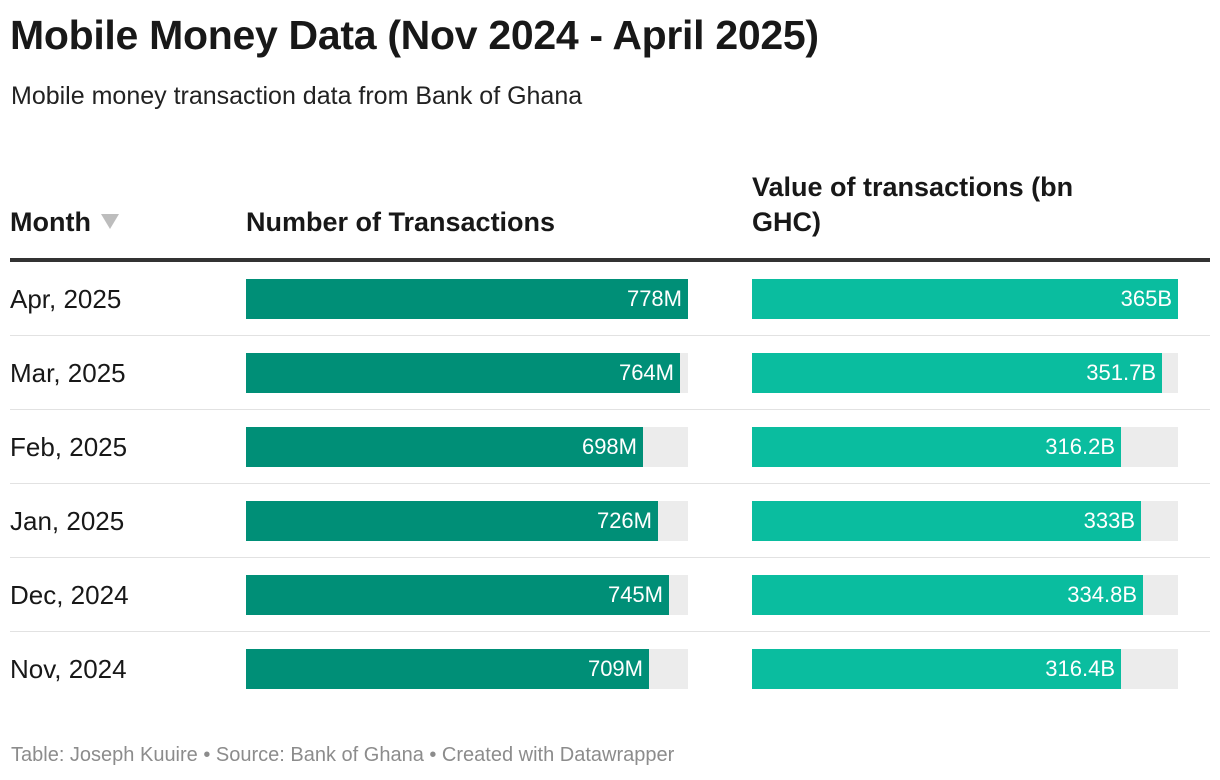 The width and height of the screenshot is (1220, 780). I want to click on table-row: Jan, 2025 726M 333B, so click(610, 521).